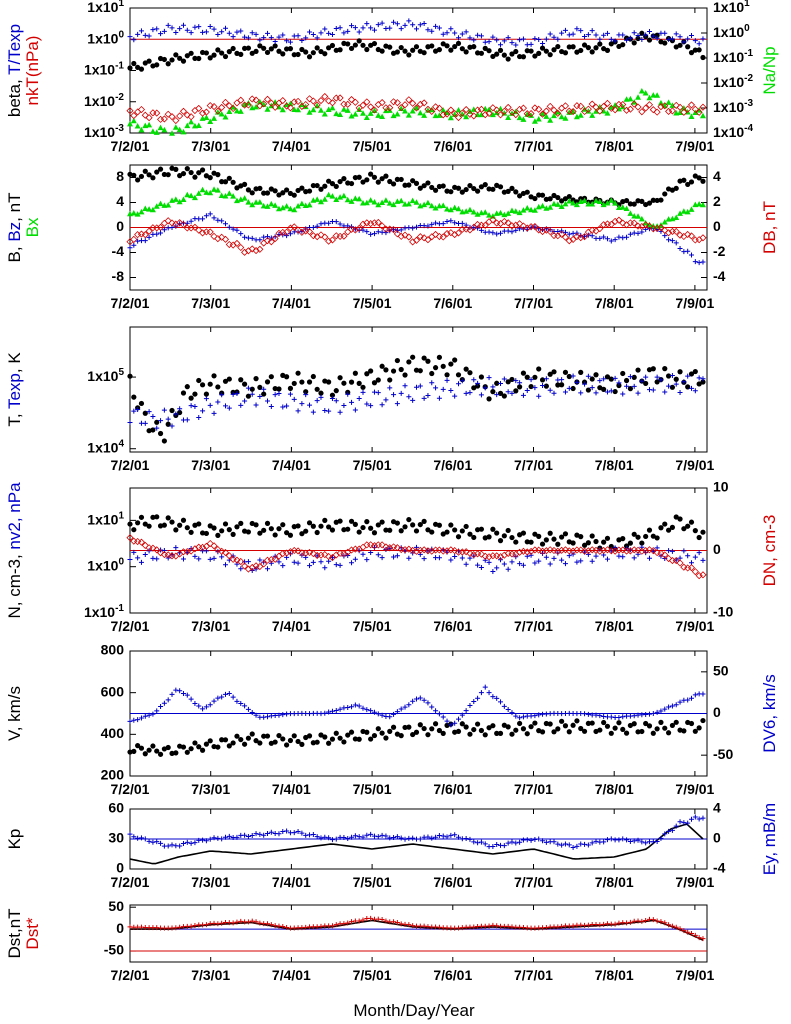  Describe the element at coordinates (14, 228) in the screenshot. I see `y-axis-label-left-field: B, Bz, nT` at that location.